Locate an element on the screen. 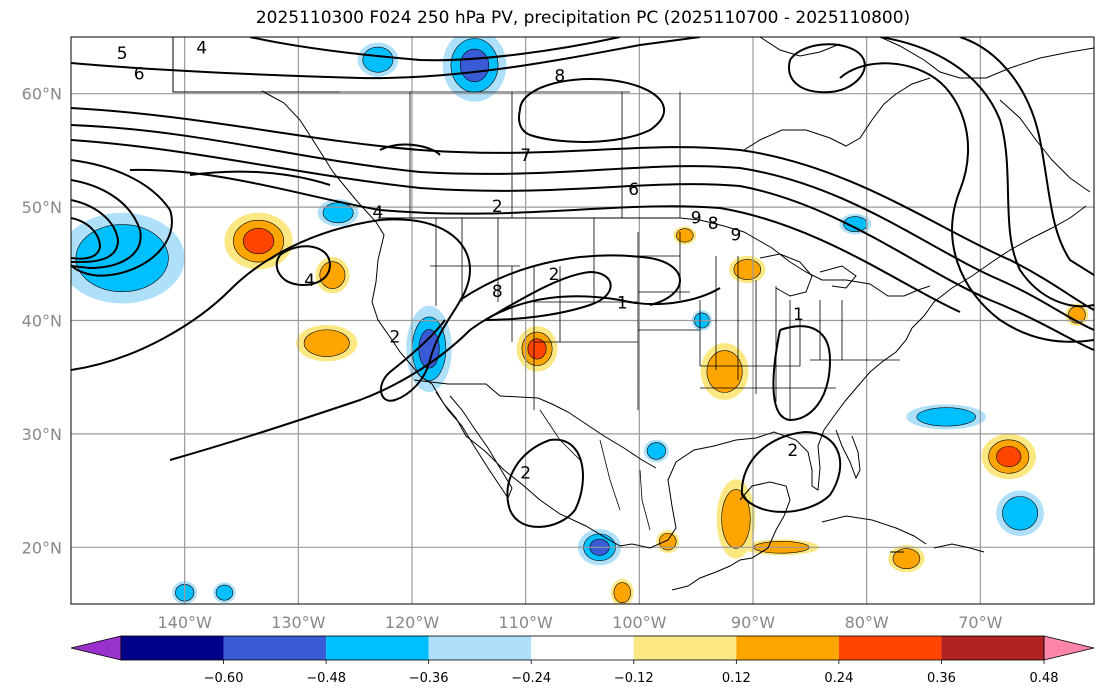 The width and height of the screenshot is (1105, 698). longitude-label: 80°W is located at coordinates (867, 622).